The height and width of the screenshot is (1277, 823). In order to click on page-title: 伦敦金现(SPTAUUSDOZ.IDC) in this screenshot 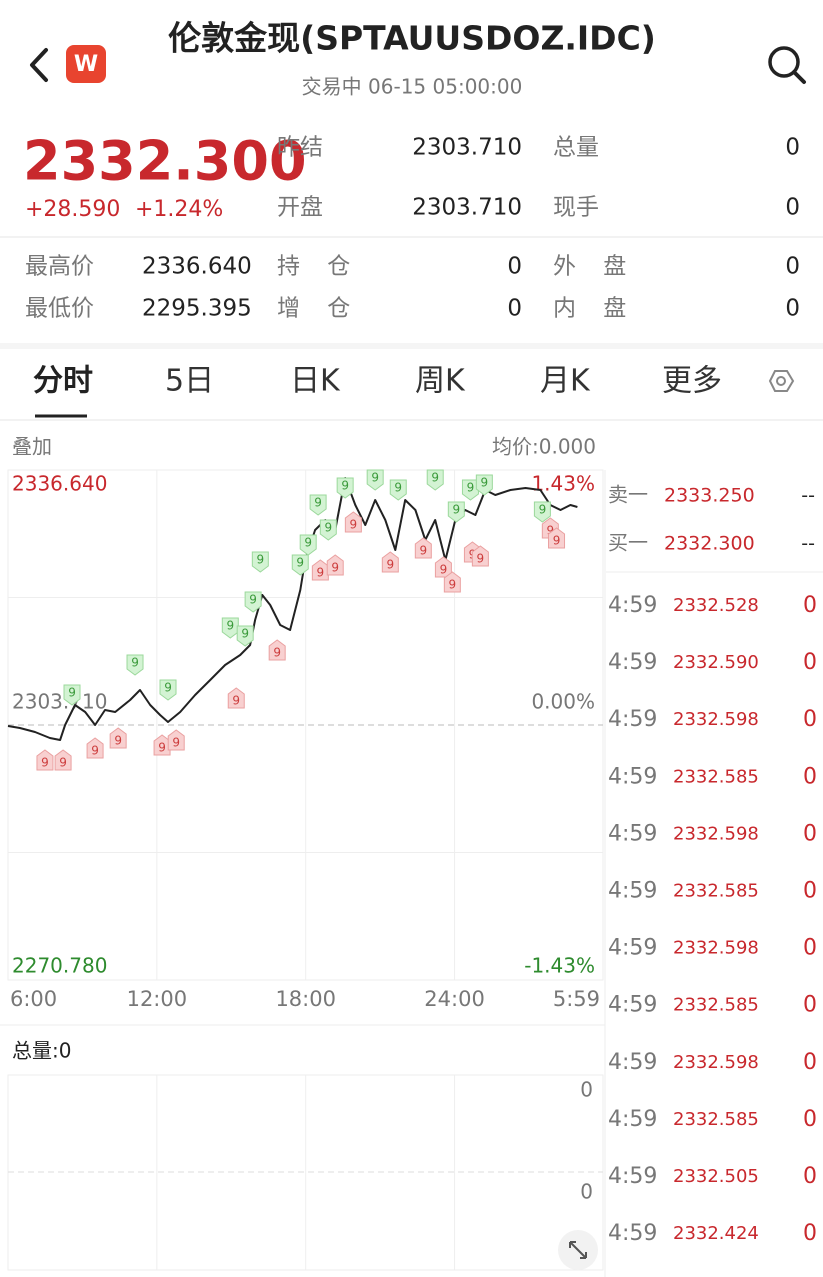, I will do `click(412, 38)`.